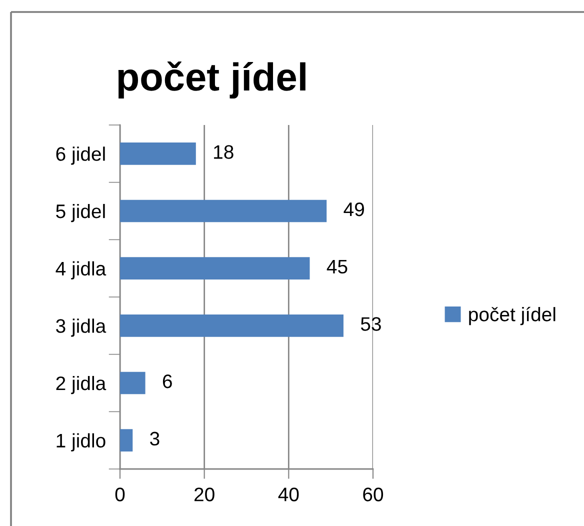 The width and height of the screenshot is (584, 526). What do you see at coordinates (337, 267) in the screenshot?
I see `data-label: 45` at bounding box center [337, 267].